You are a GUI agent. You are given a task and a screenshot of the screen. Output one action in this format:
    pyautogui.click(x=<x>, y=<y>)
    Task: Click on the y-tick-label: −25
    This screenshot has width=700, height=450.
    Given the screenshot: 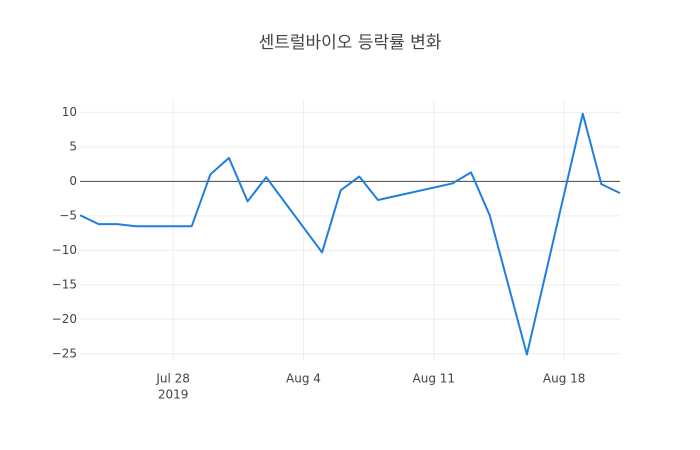 What is the action you would take?
    pyautogui.click(x=64, y=353)
    